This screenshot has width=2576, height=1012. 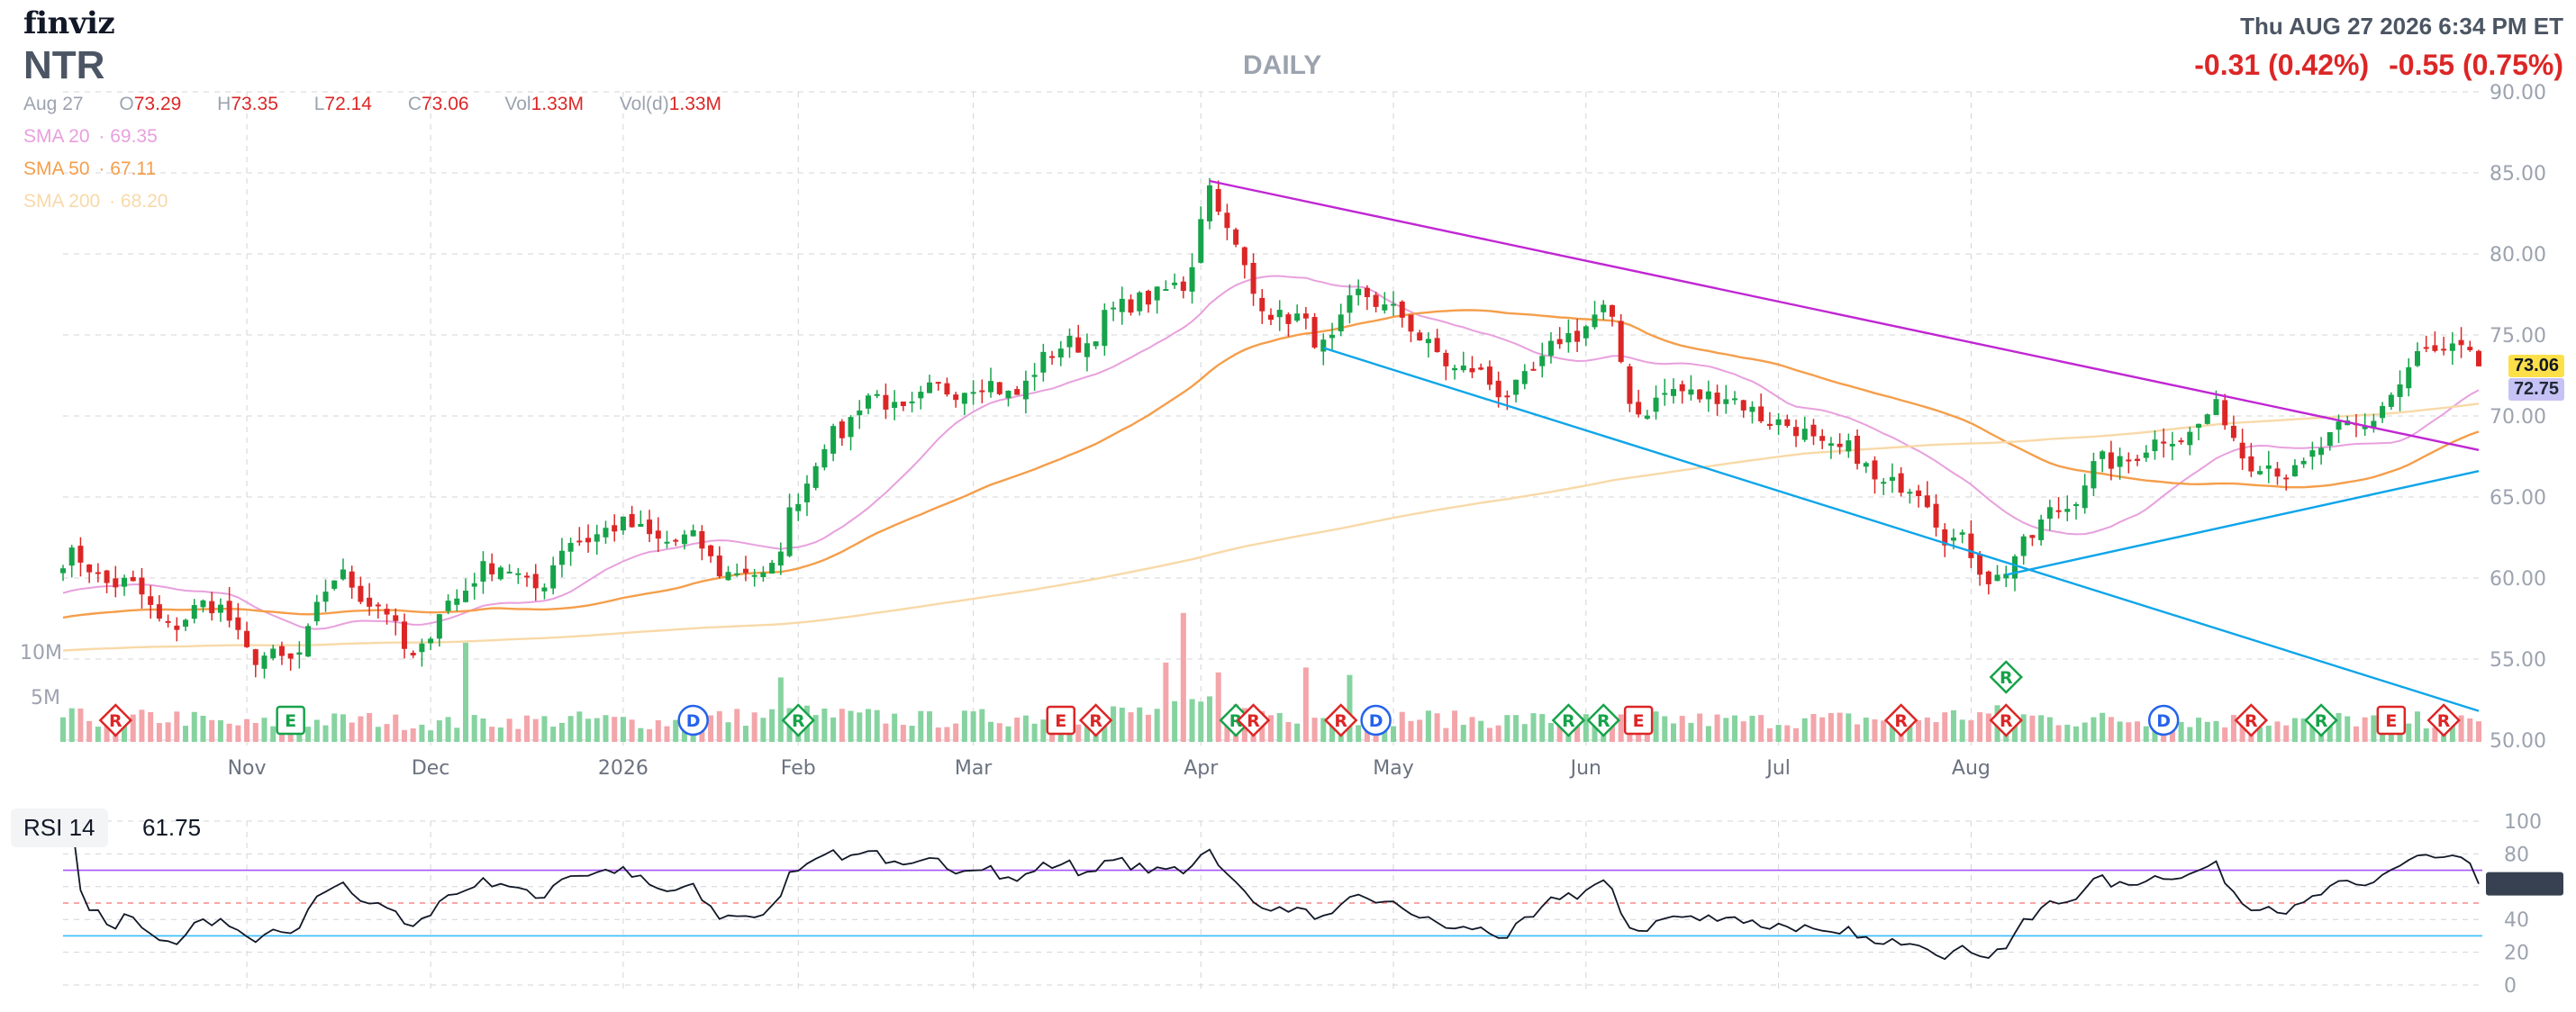 What do you see at coordinates (1282, 65) in the screenshot?
I see `timeframe-label: DAILY` at bounding box center [1282, 65].